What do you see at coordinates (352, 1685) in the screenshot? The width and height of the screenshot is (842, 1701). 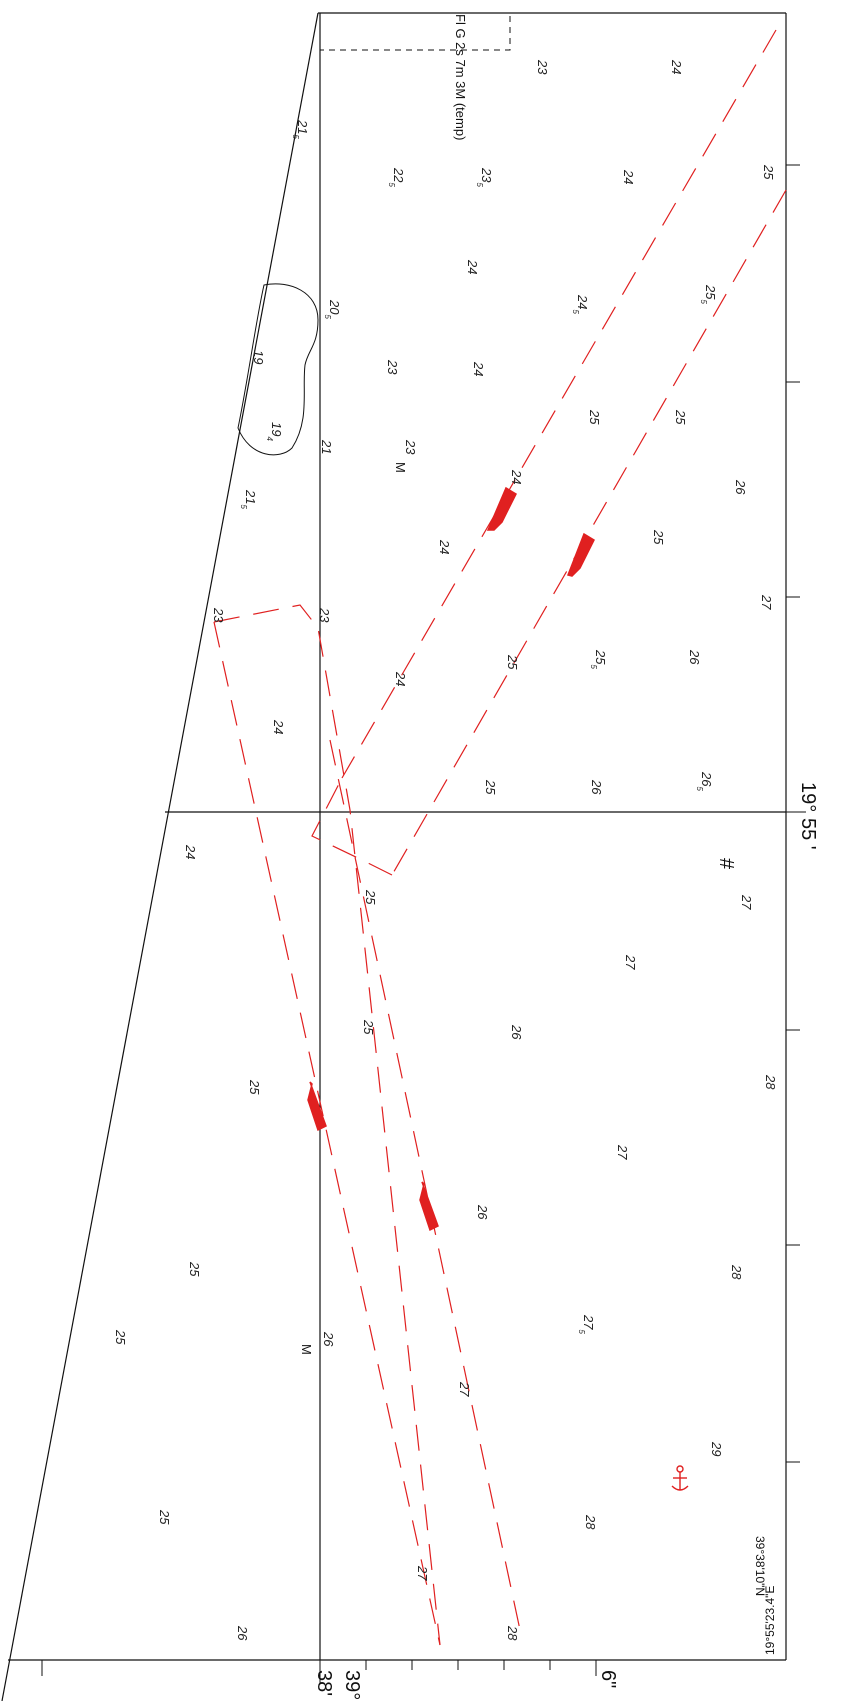 I see `latitude-39-label: 39°` at bounding box center [352, 1685].